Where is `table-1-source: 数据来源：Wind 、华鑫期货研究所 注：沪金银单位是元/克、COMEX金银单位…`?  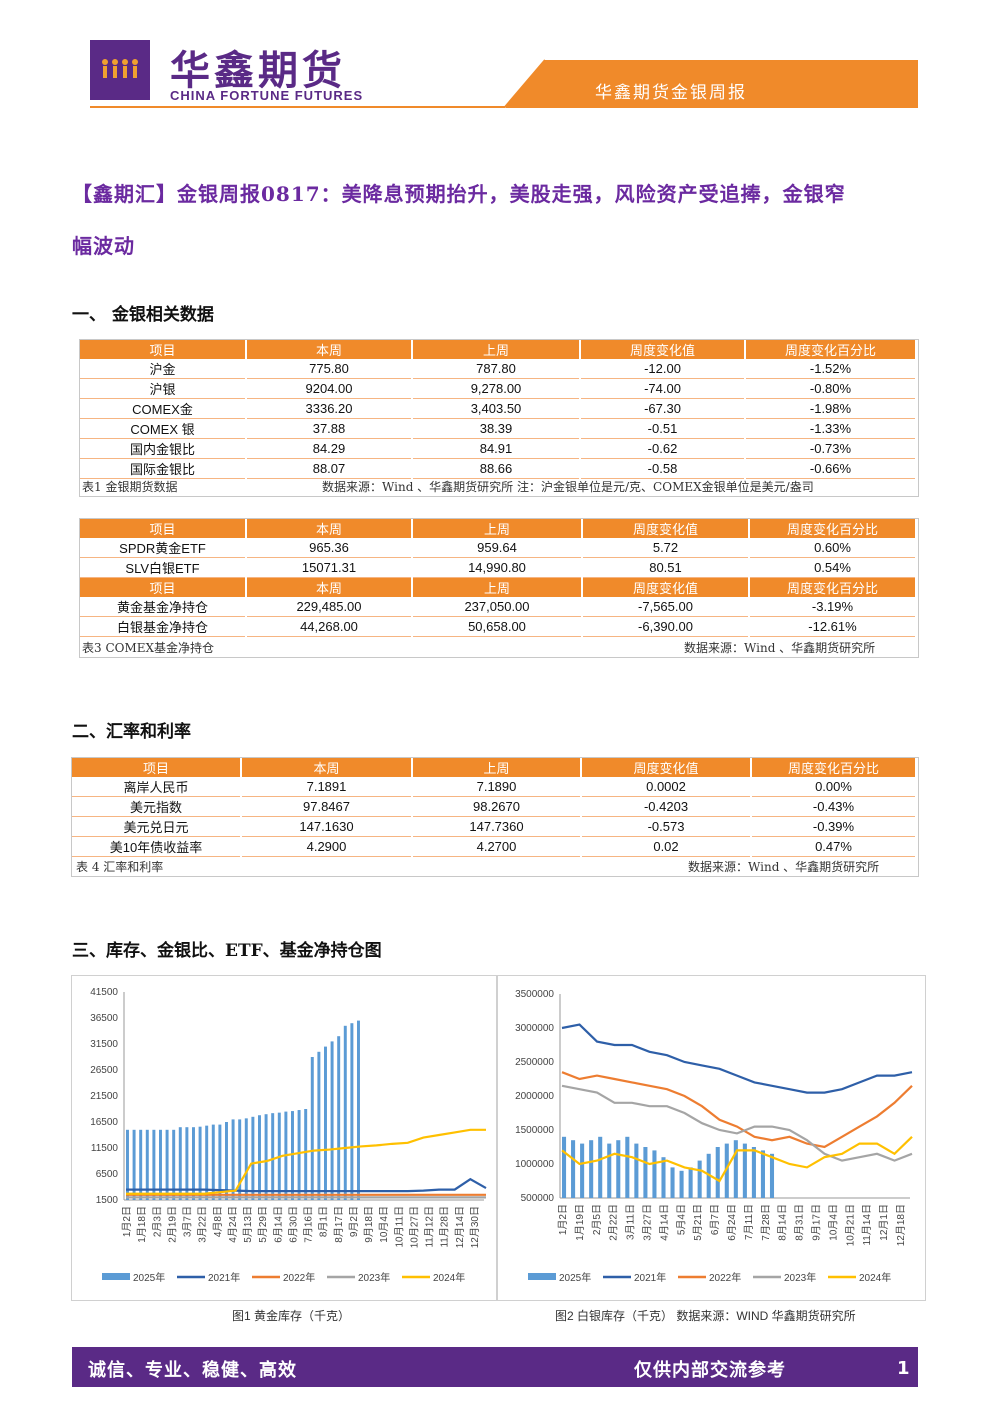
table-1-source: 数据来源：Wind 、华鑫期货研究所 注：沪金银单位是元/克、COMEX金银单位… is located at coordinates (568, 487).